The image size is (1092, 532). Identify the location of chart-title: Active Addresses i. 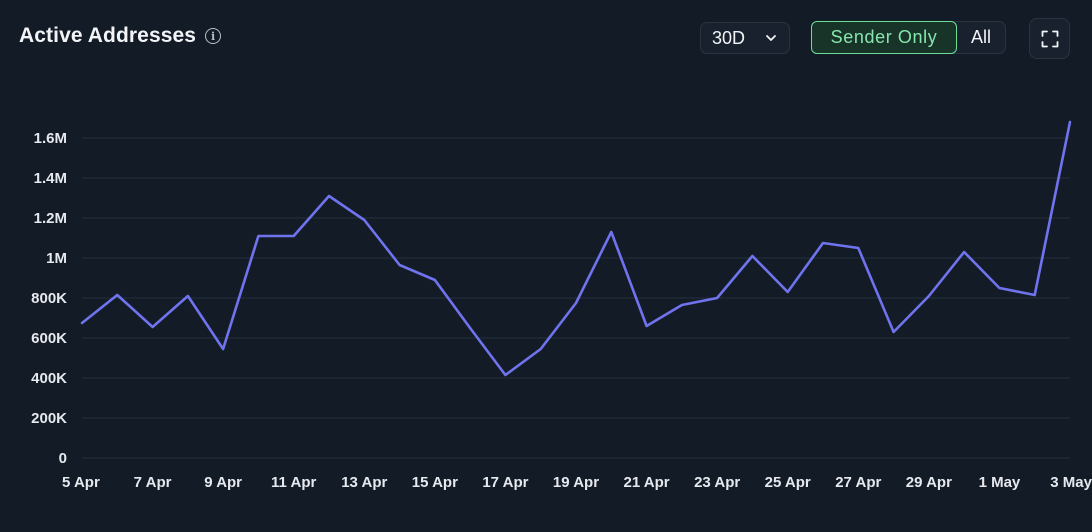
(120, 36).